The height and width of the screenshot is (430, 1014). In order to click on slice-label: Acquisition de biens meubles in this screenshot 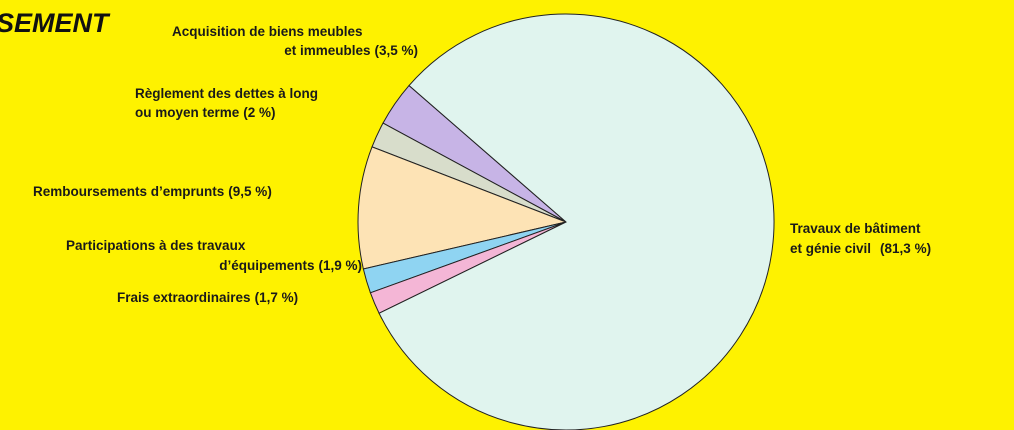, I will do `click(267, 31)`.